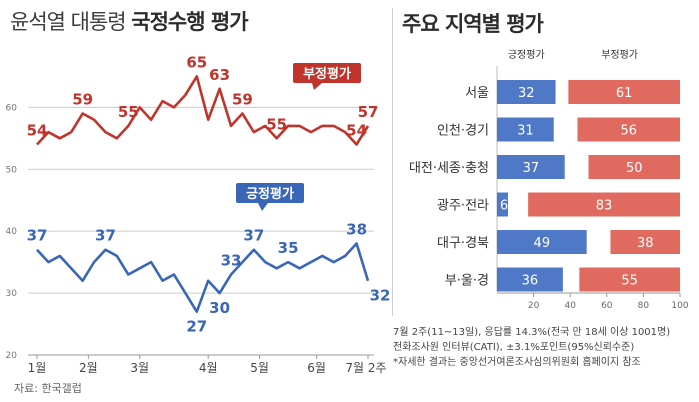  Describe the element at coordinates (356, 230) in the screenshot. I see `positive-data-label: 38` at that location.